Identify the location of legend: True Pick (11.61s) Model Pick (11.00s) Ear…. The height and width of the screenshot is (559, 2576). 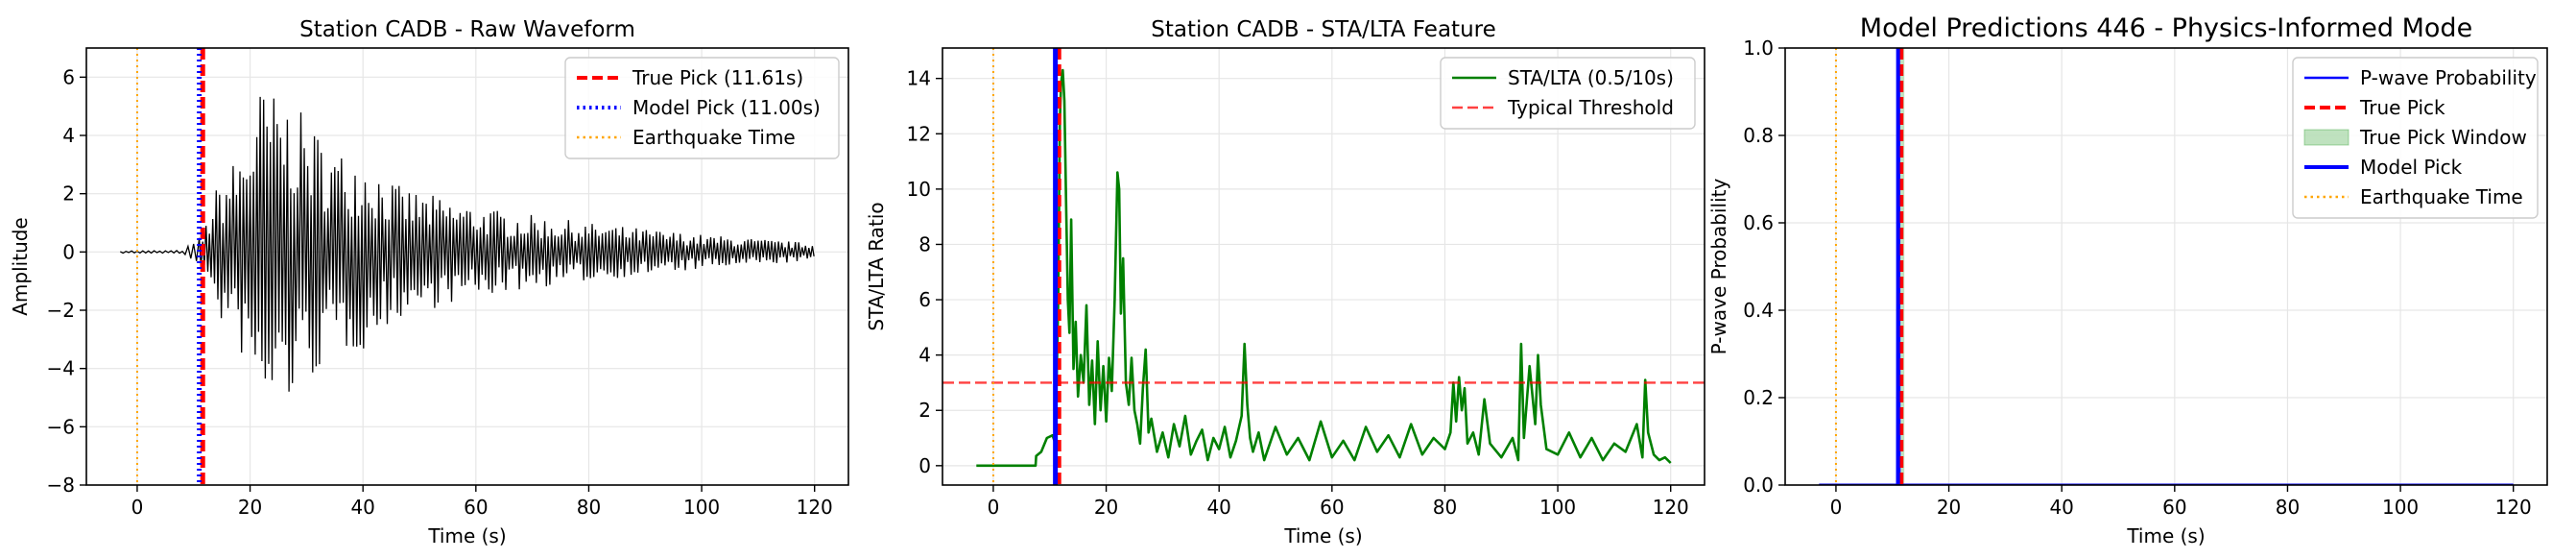
(702, 108).